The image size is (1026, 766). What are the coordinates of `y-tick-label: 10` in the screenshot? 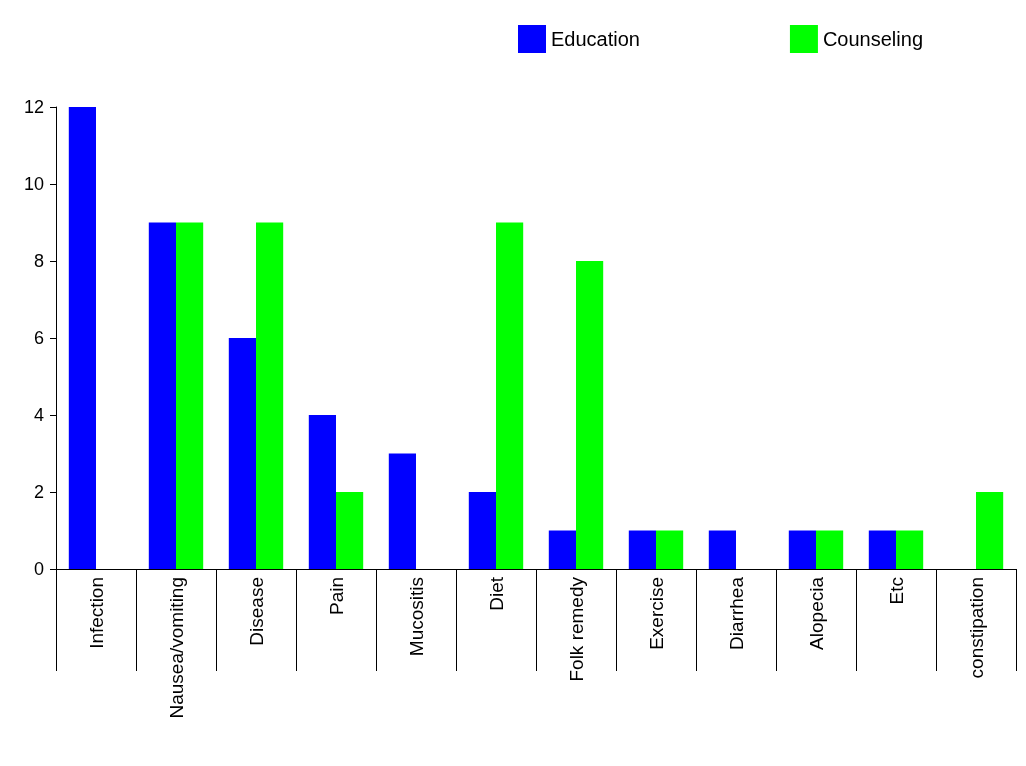 It's located at (33, 184).